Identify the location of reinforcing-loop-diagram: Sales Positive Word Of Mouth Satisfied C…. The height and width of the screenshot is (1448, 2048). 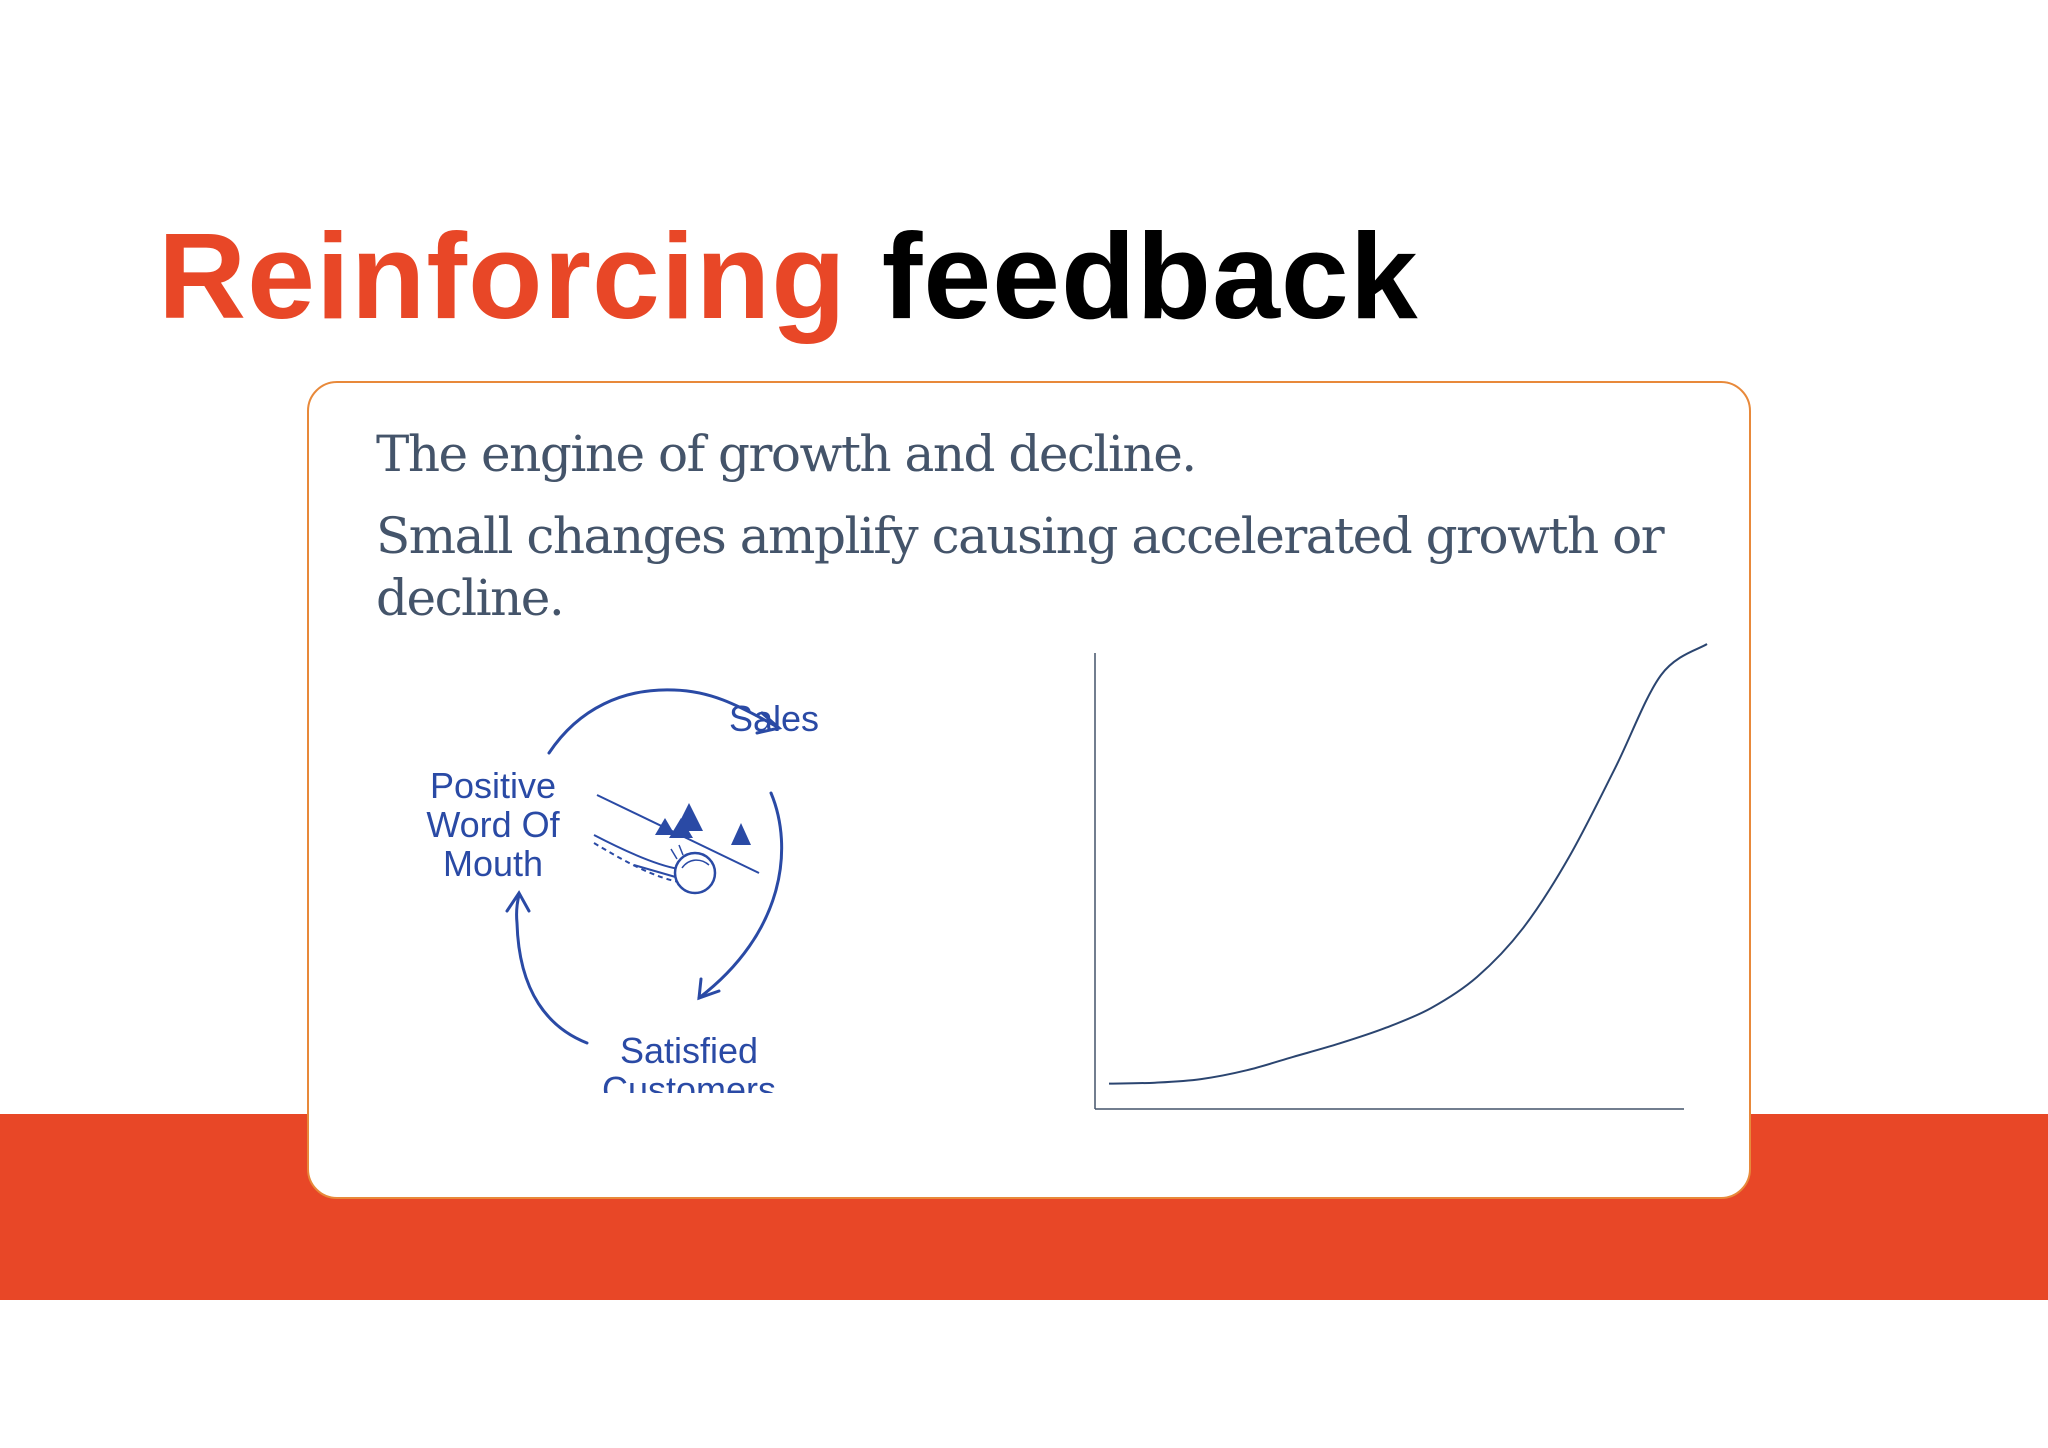
(622, 890).